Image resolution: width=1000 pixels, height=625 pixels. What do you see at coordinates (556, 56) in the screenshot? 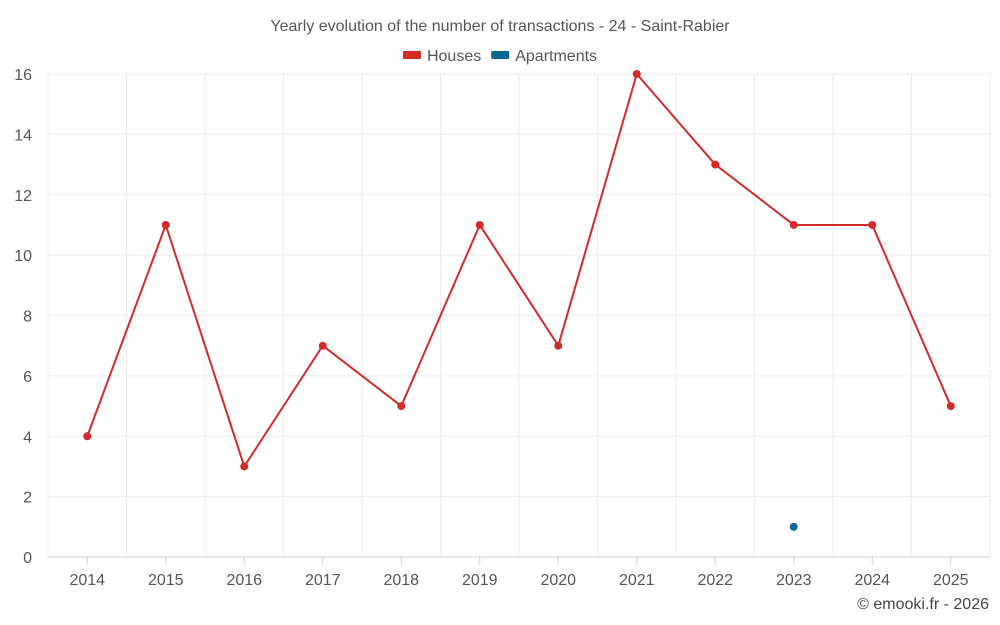
I see `legend-label-apartments: Apartments` at bounding box center [556, 56].